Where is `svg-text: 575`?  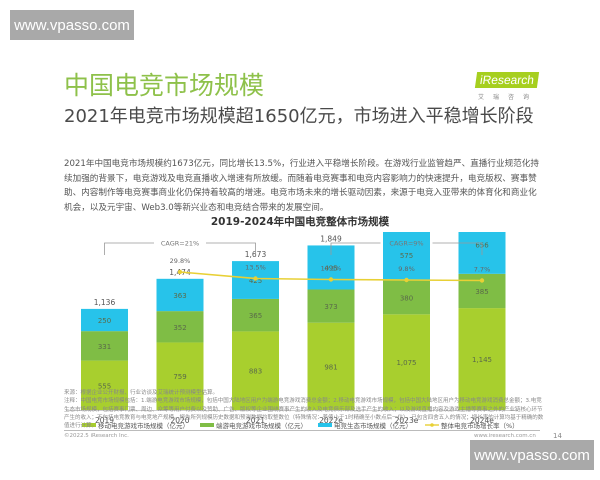
svg-text: 575 is located at coordinates (406, 256).